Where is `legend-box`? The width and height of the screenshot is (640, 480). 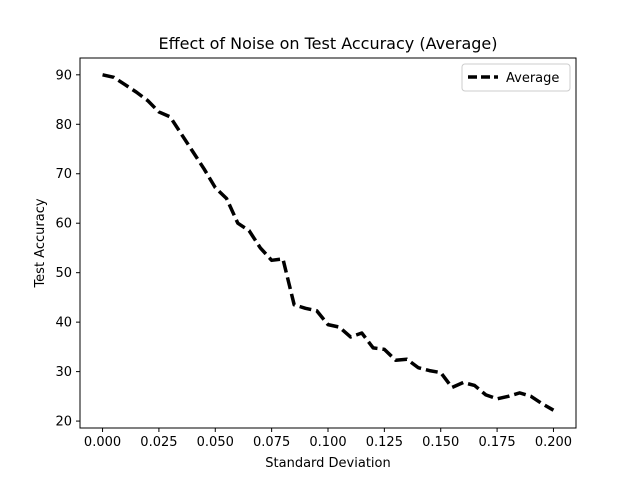 legend-box is located at coordinates (516, 77).